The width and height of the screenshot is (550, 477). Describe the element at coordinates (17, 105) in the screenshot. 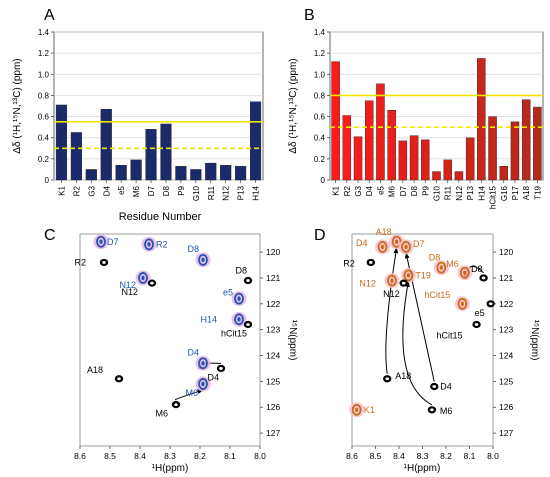

I see `y-axis-label: Δδ (¹H,¹⁵N,¹³C) (ppm)` at that location.